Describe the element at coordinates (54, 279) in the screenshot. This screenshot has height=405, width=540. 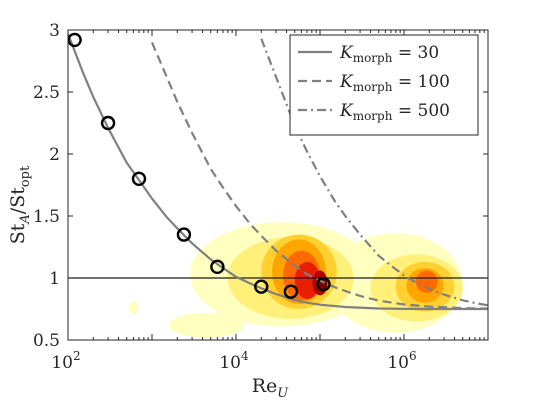
I see `y-tick-label: 1` at that location.